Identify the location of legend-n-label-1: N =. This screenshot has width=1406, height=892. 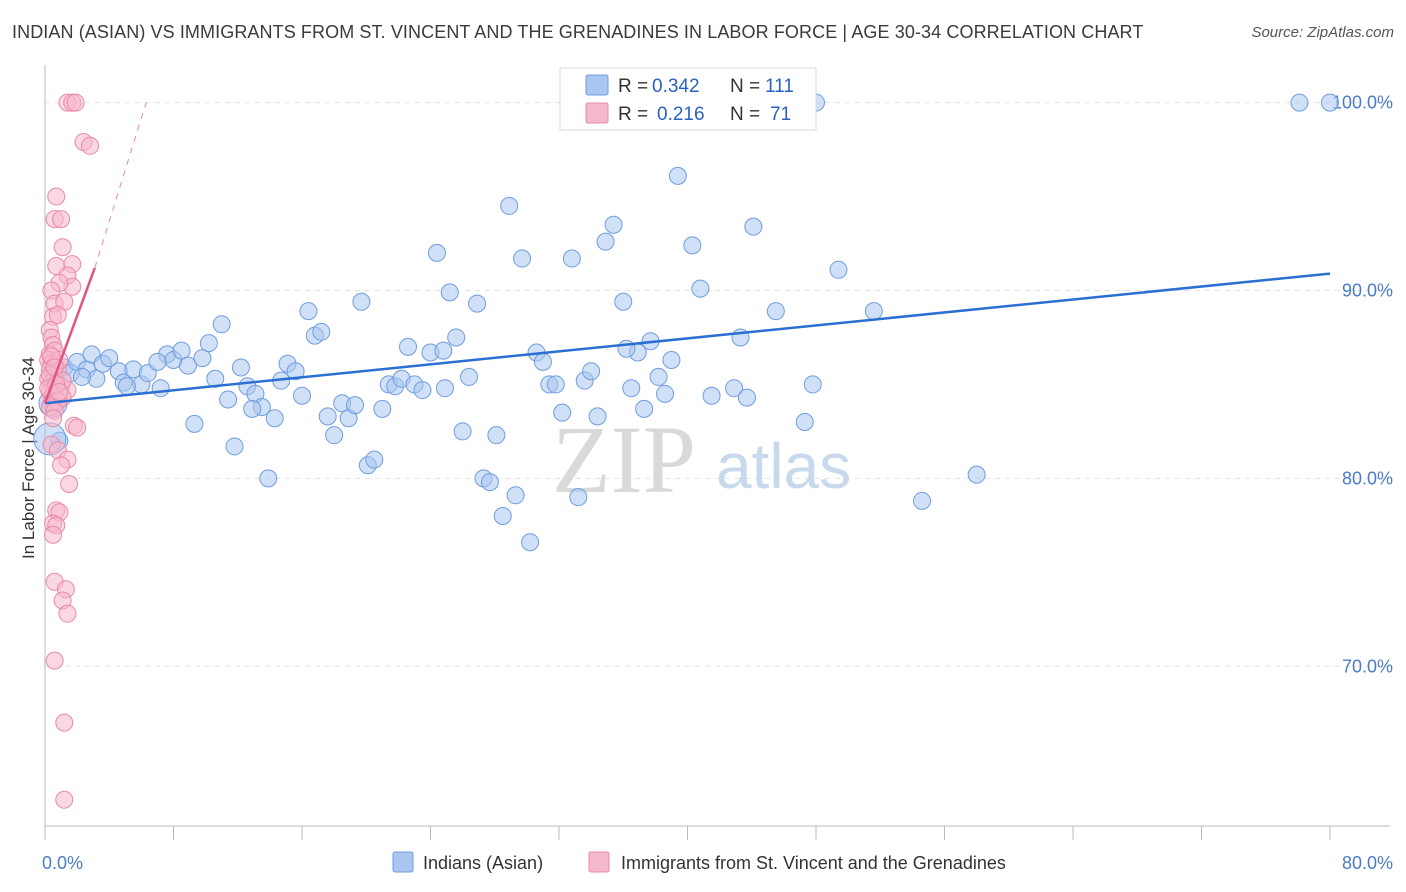
(745, 86).